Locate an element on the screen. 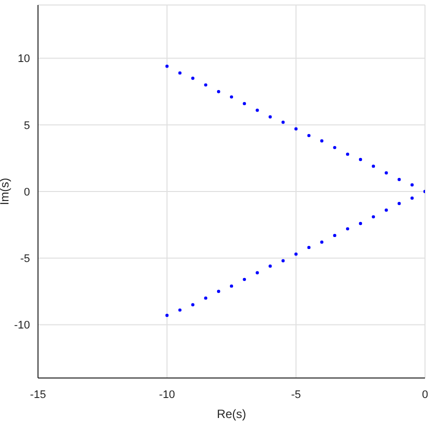 The image size is (432, 428). y-tick-label: 0 is located at coordinates (27, 192).